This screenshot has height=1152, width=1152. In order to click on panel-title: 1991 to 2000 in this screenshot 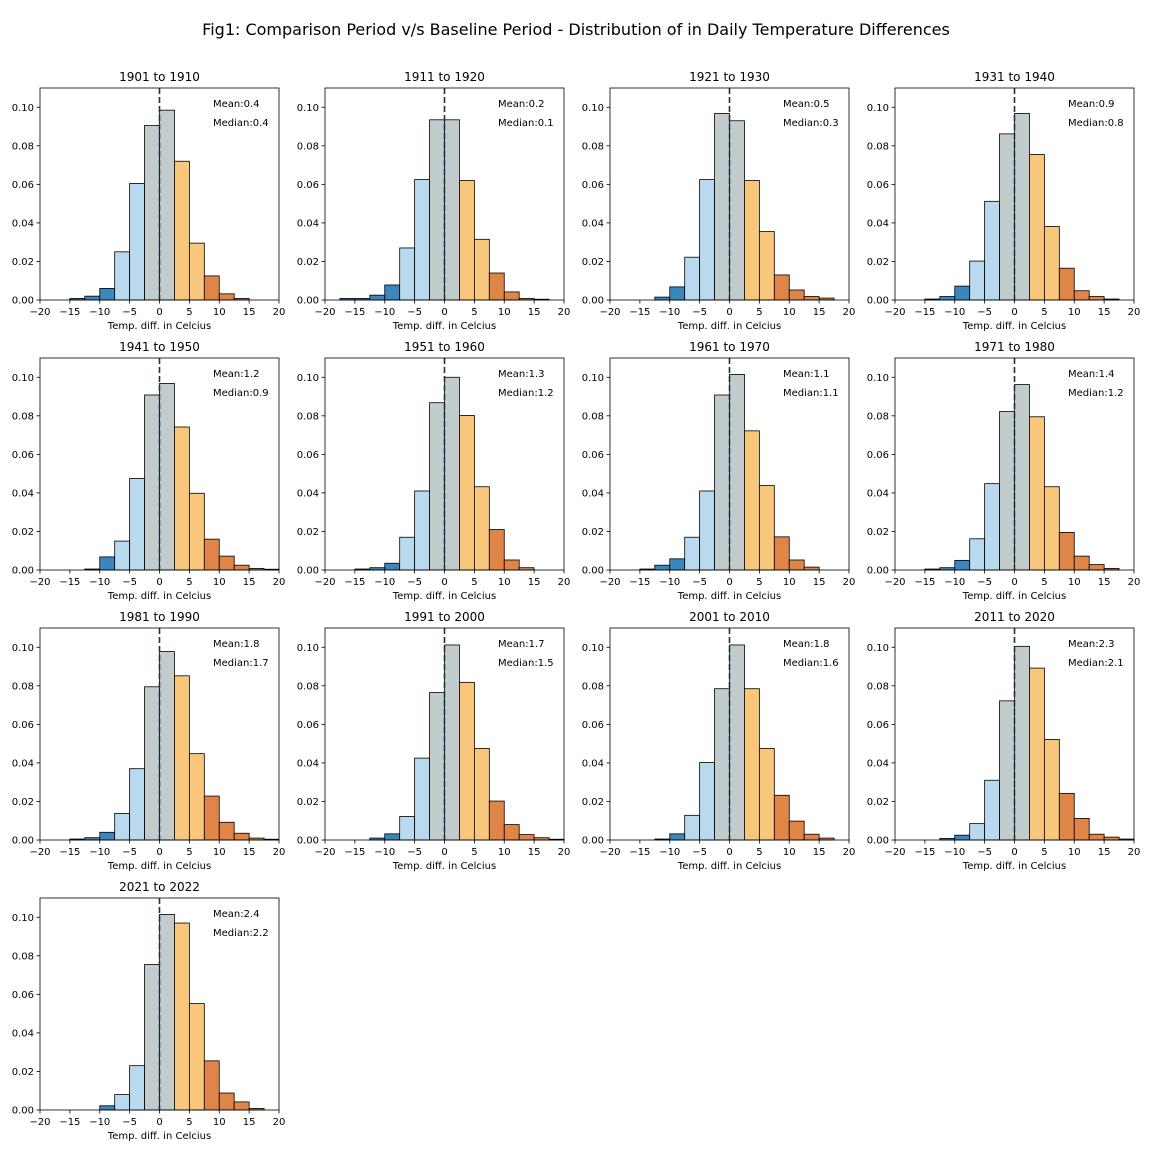, I will do `click(444, 617)`.